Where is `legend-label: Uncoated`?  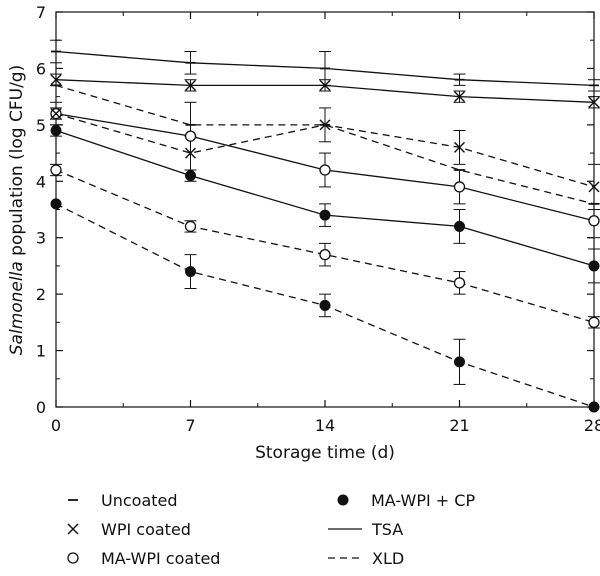 legend-label: Uncoated is located at coordinates (139, 500).